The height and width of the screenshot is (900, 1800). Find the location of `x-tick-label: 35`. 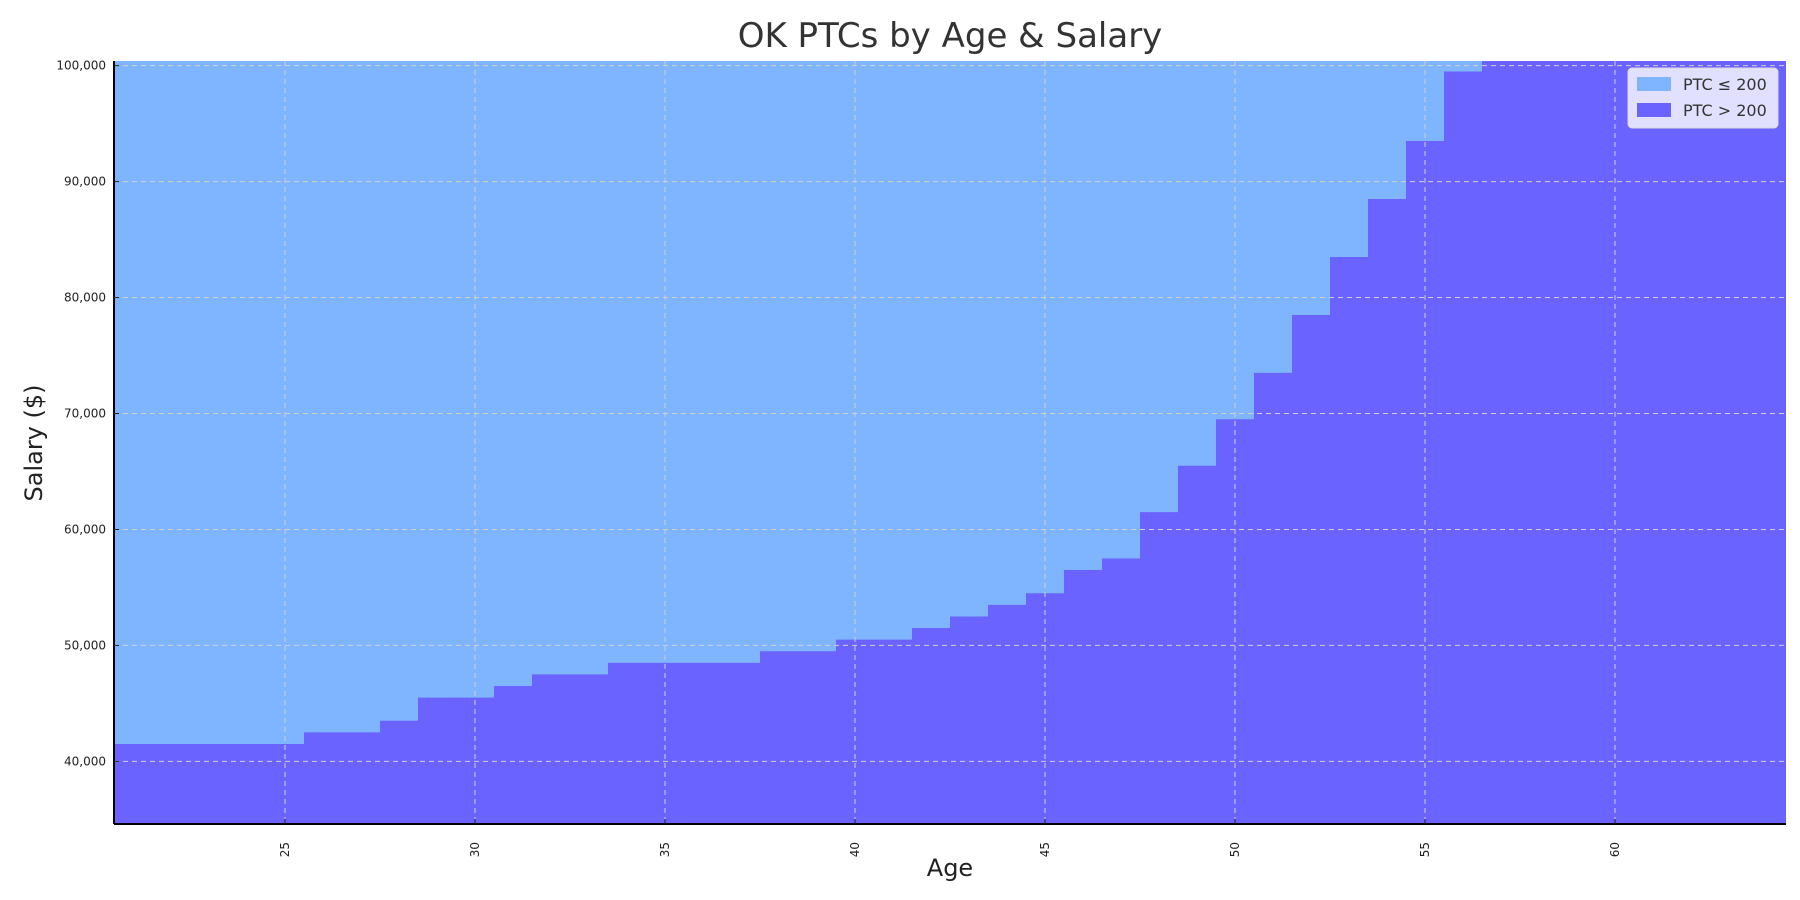

x-tick-label: 35 is located at coordinates (665, 849).